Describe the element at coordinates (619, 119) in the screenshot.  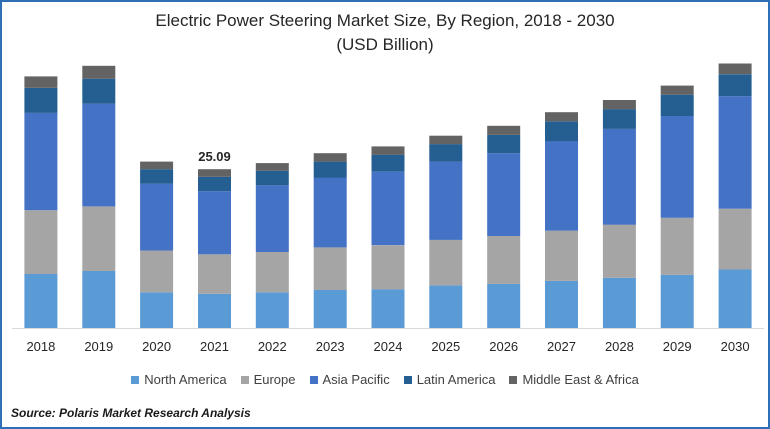
I see `bar-segment-2028-latin-america` at that location.